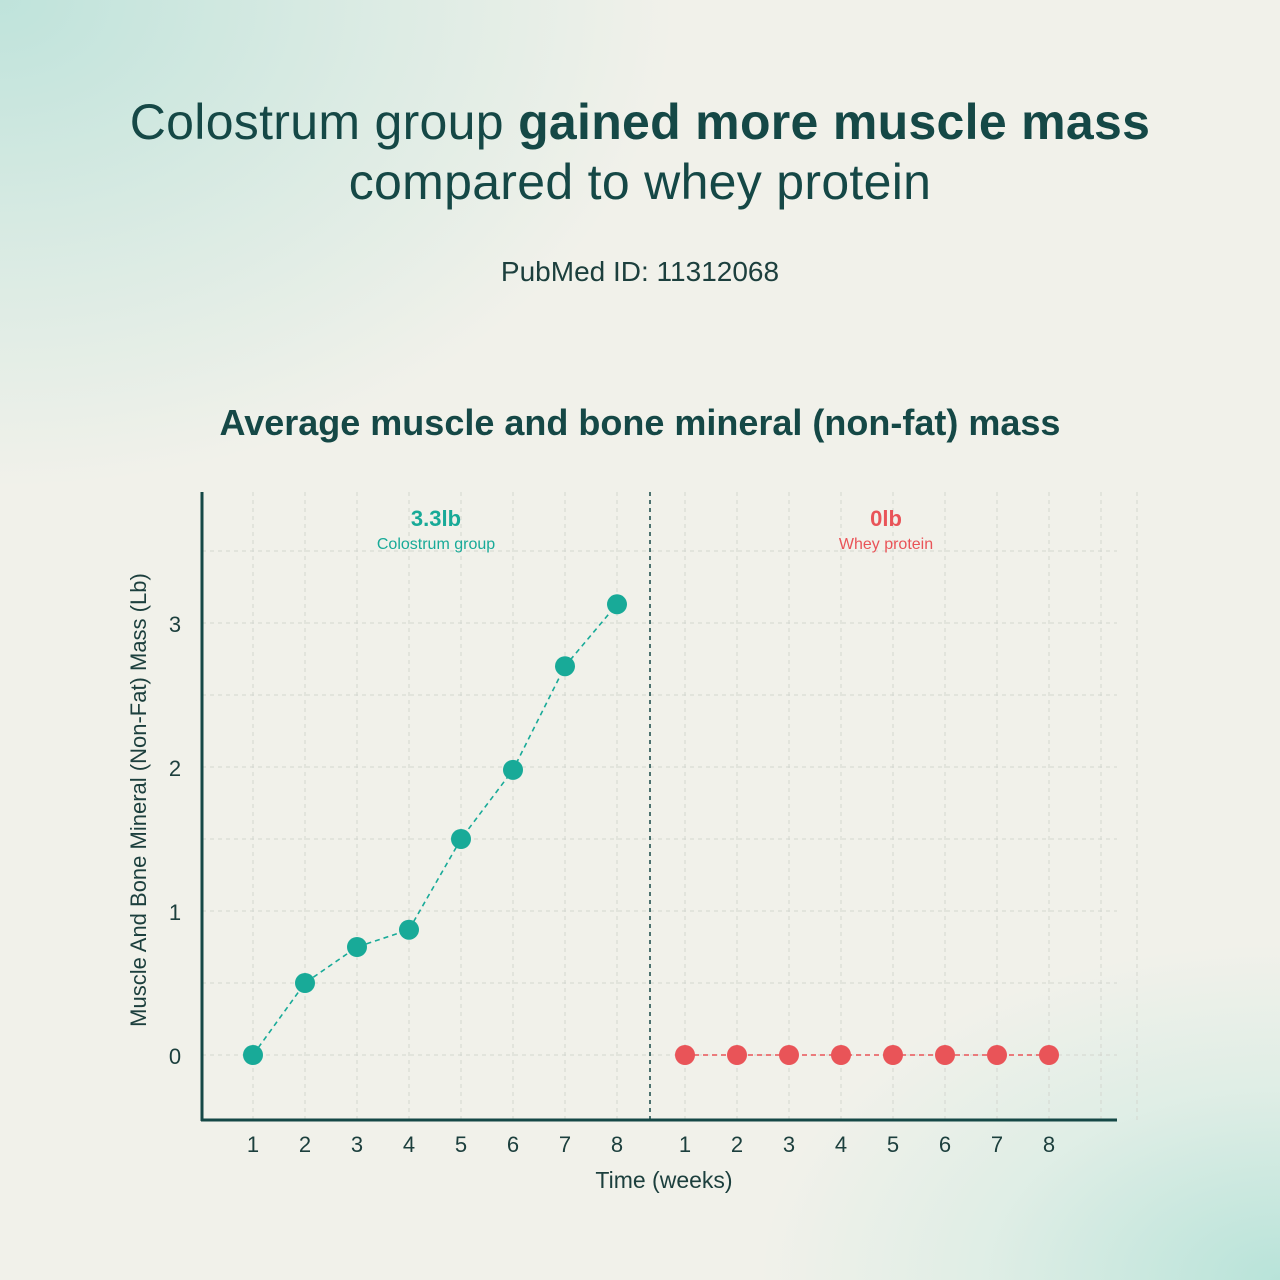 The height and width of the screenshot is (1280, 1280). I want to click on headline-line-1: Colostrum group gained more muscle mass, so click(640, 122).